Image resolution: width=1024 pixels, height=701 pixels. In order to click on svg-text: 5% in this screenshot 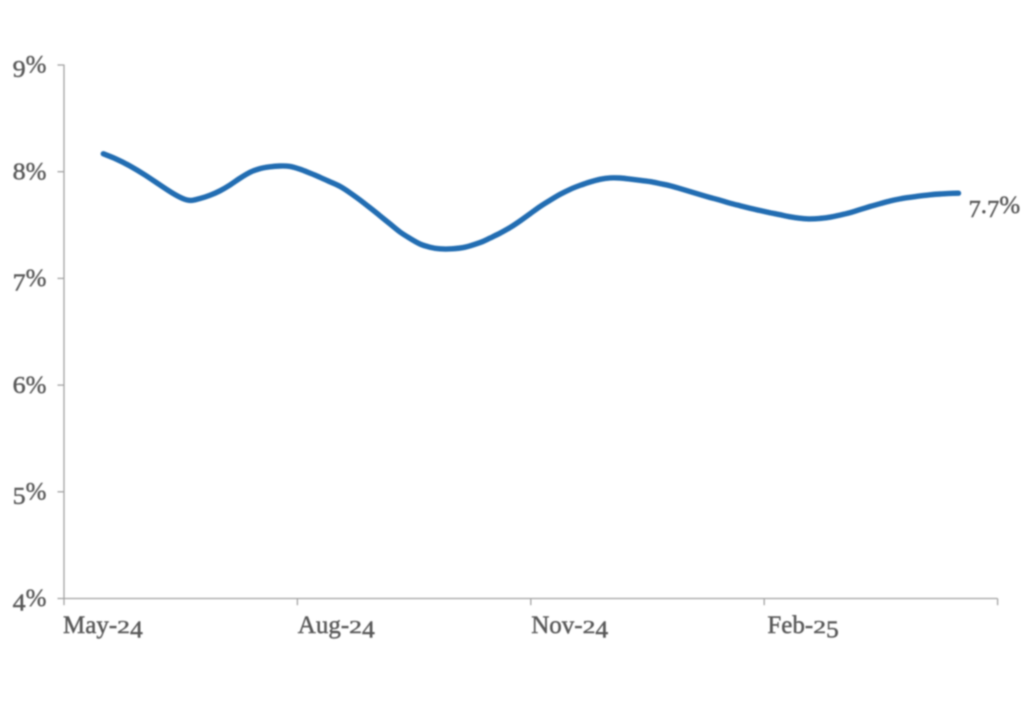, I will do `click(30, 494)`.